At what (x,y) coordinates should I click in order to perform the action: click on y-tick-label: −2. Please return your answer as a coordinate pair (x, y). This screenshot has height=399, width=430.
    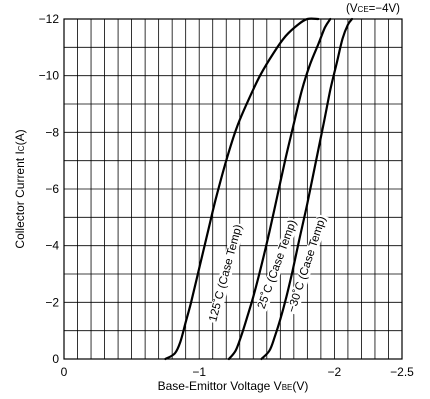
    Looking at the image, I should click on (52, 302).